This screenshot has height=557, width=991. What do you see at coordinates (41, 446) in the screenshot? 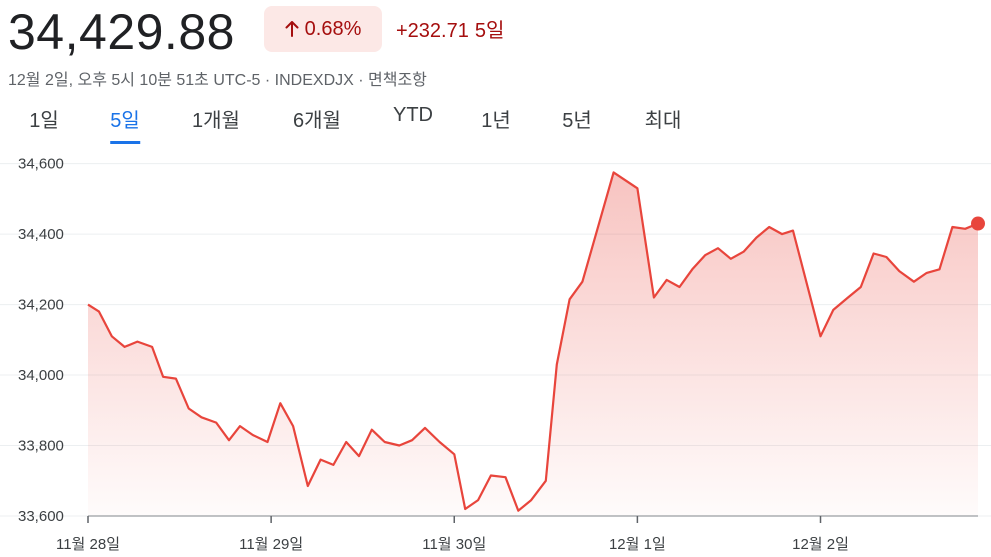
I see `y-tick-label: 33,800` at bounding box center [41, 446].